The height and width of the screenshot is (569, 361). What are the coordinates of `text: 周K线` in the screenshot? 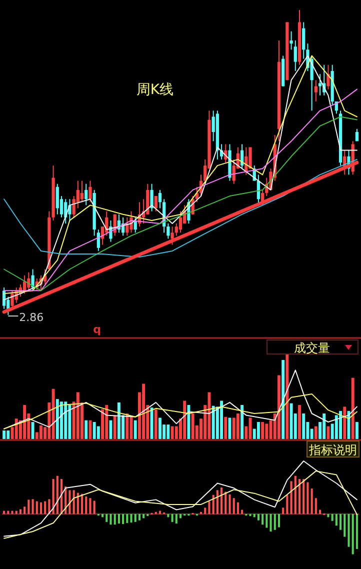 It's located at (155, 90).